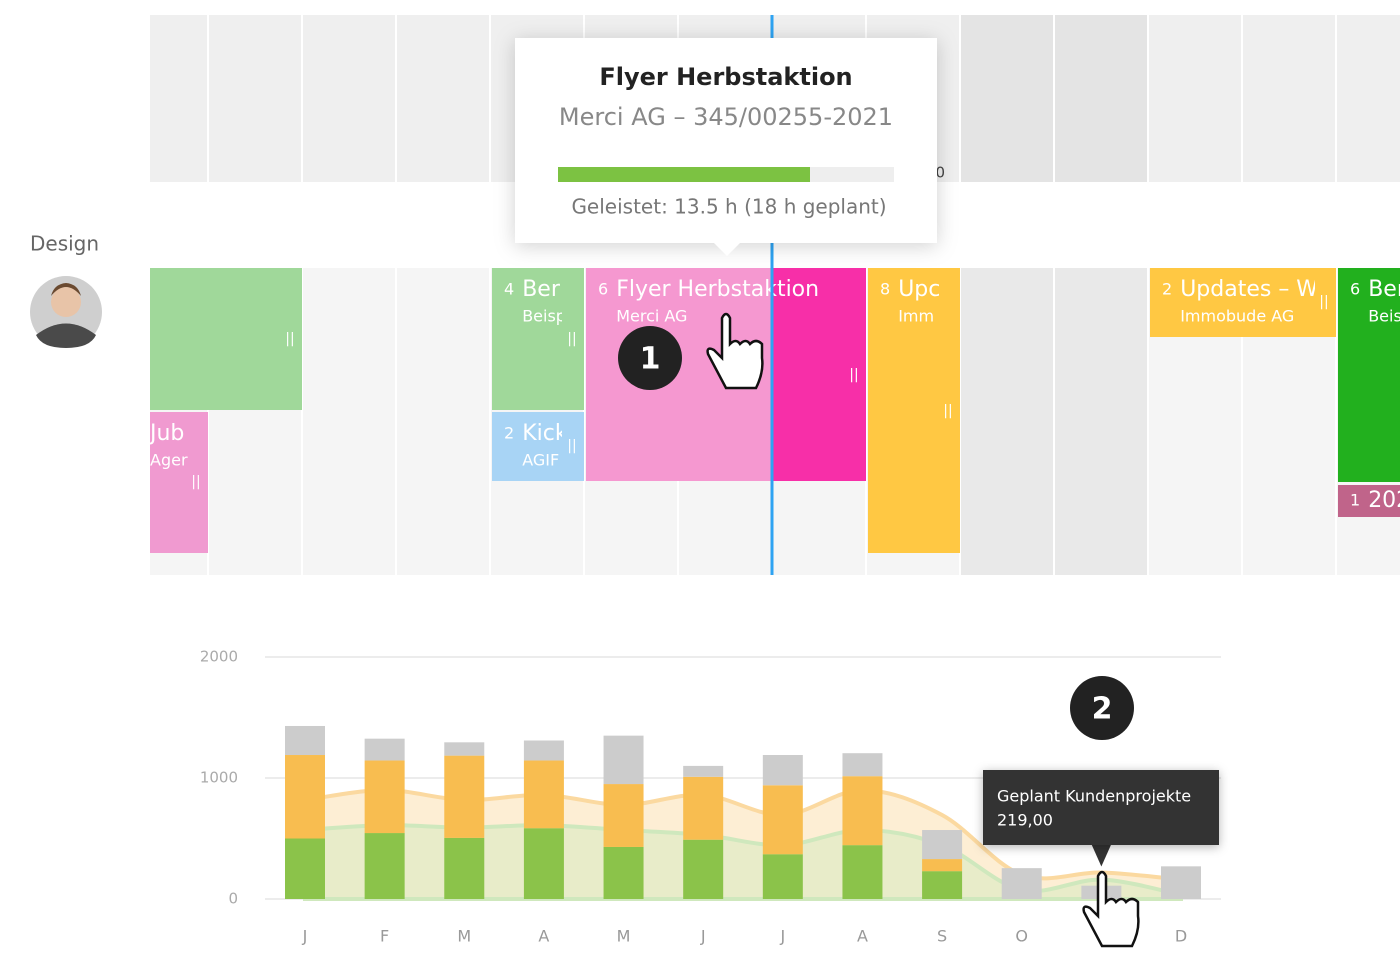 This screenshot has width=1400, height=971. I want to click on marker: 2, so click(1102, 708).